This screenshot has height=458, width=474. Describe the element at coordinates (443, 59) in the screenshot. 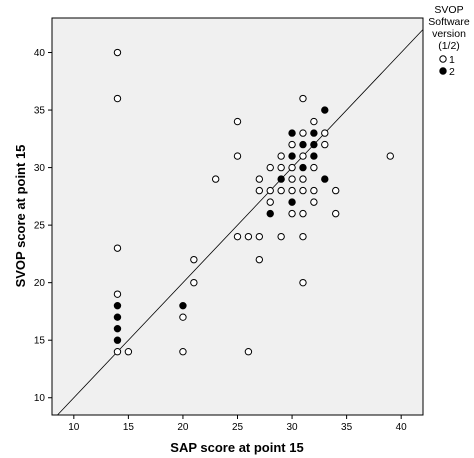

I see `legend-marker-open-circle` at that location.